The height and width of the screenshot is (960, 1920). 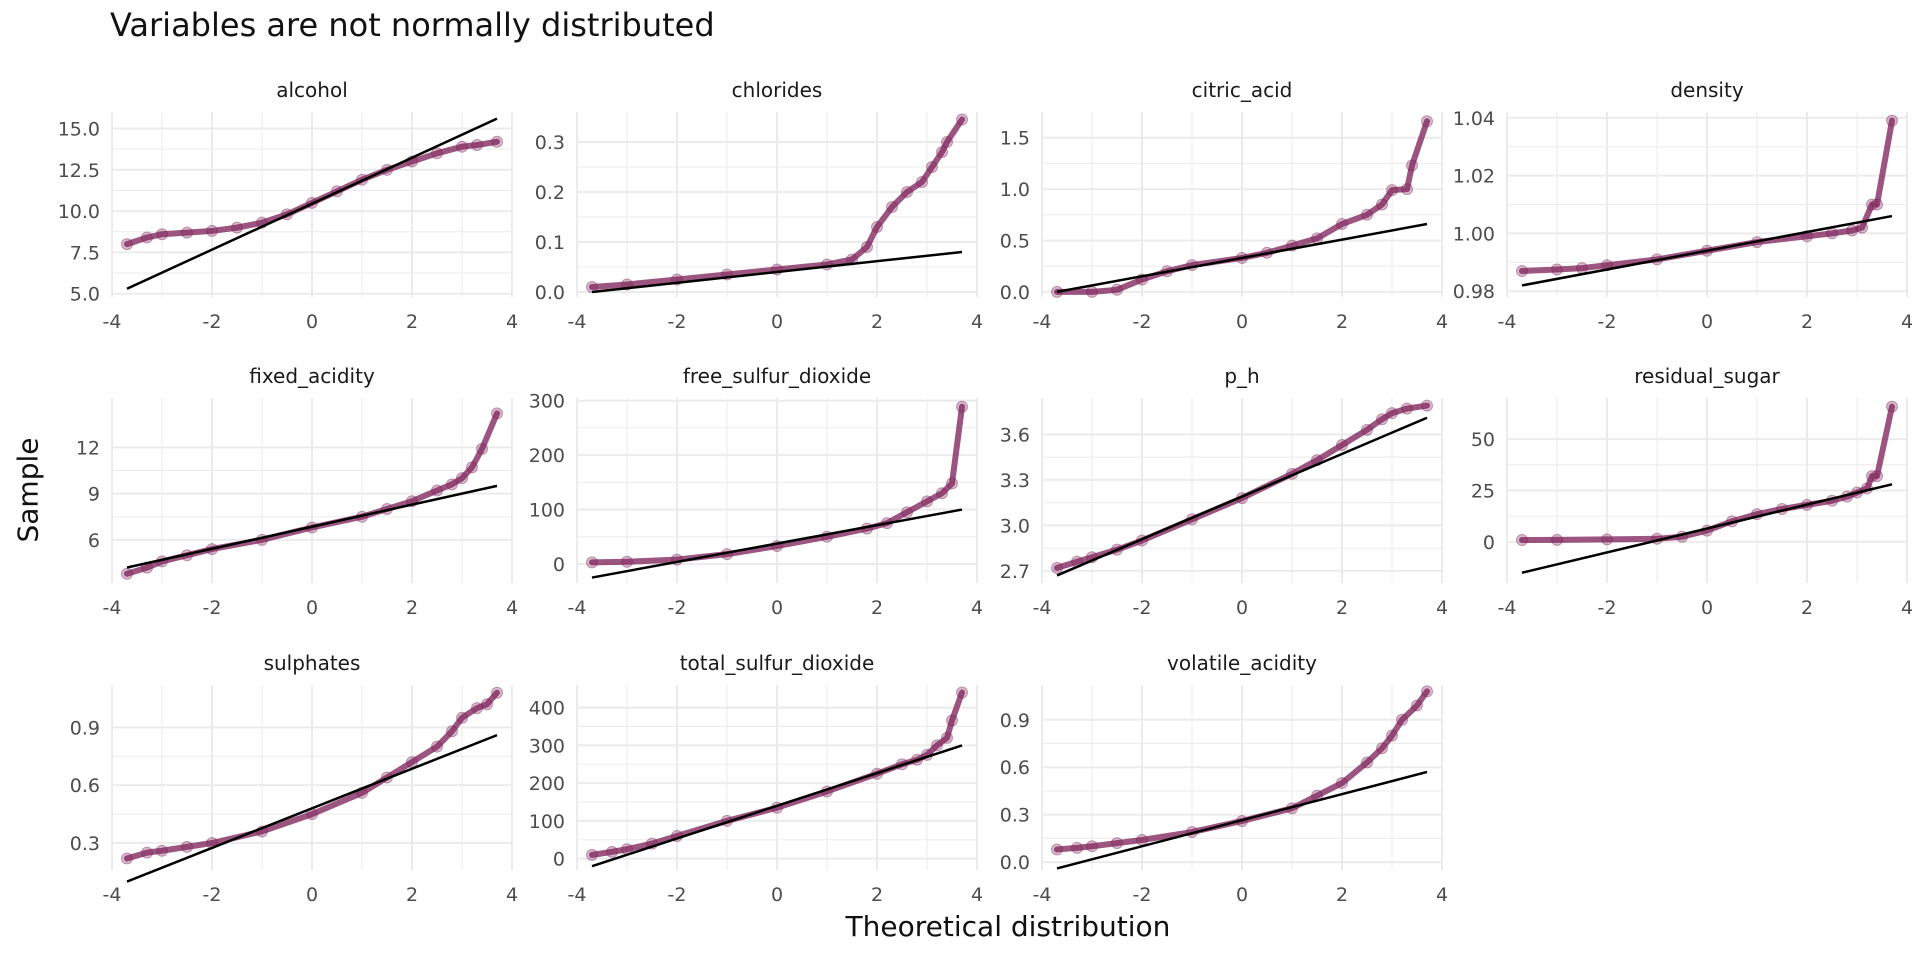 I want to click on y-tick-label: 0.2, so click(x=550, y=193).